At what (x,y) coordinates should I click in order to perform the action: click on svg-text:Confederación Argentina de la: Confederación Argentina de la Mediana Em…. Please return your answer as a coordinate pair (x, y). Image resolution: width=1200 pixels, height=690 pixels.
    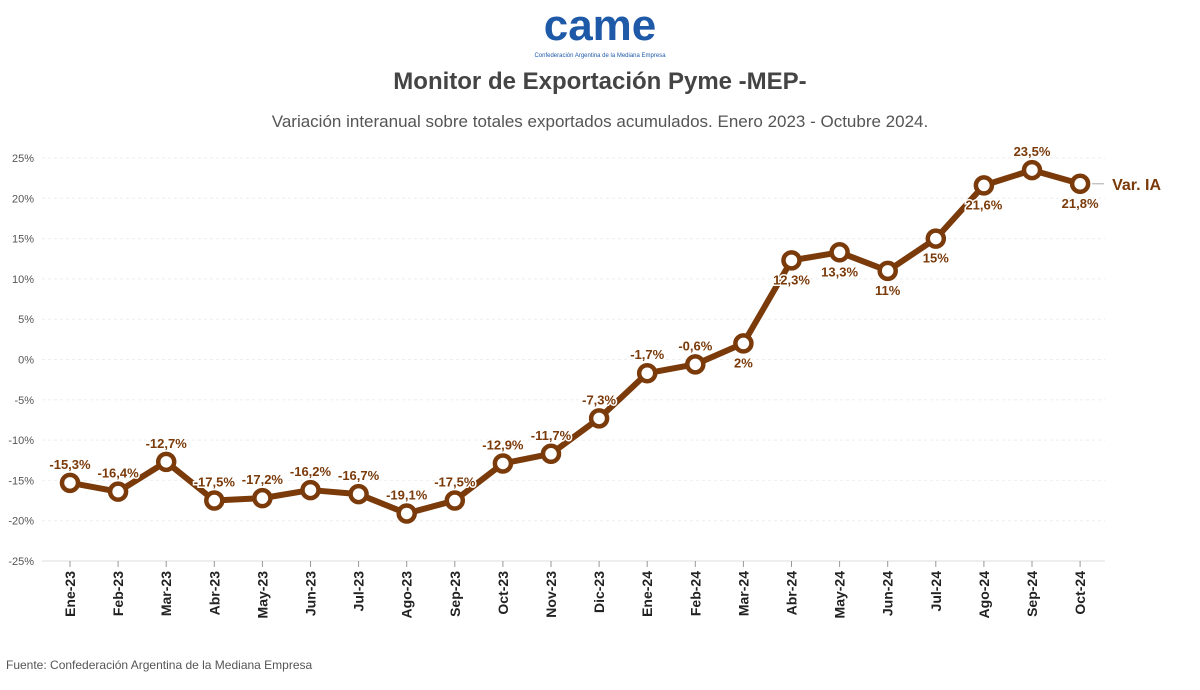
    Looking at the image, I should click on (600, 56).